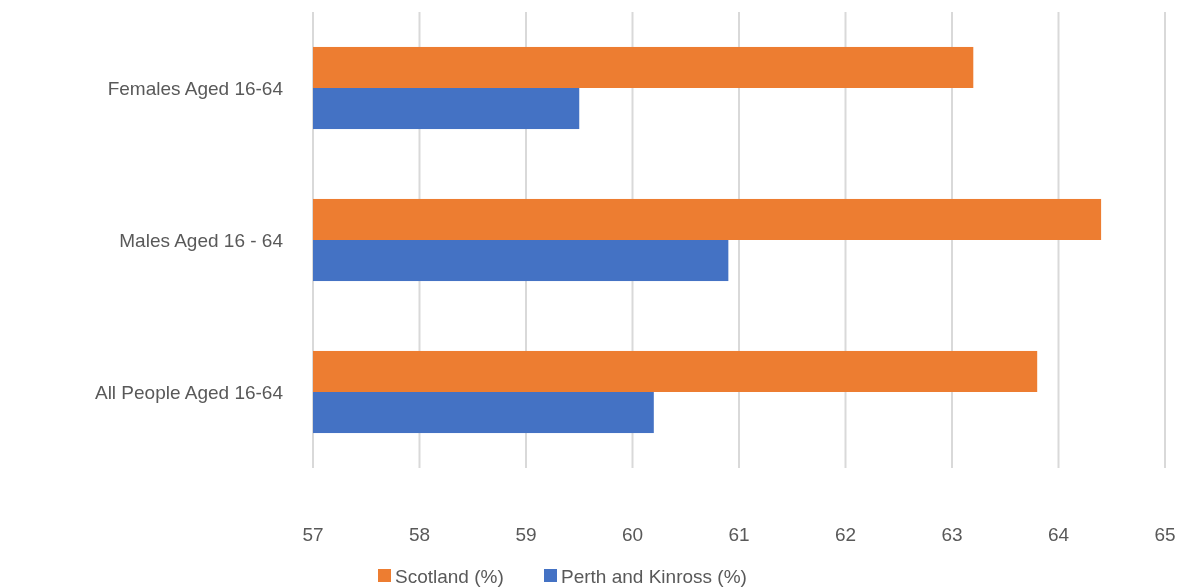 The width and height of the screenshot is (1181, 587). Describe the element at coordinates (845, 534) in the screenshot. I see `x-tick-label: 62` at that location.